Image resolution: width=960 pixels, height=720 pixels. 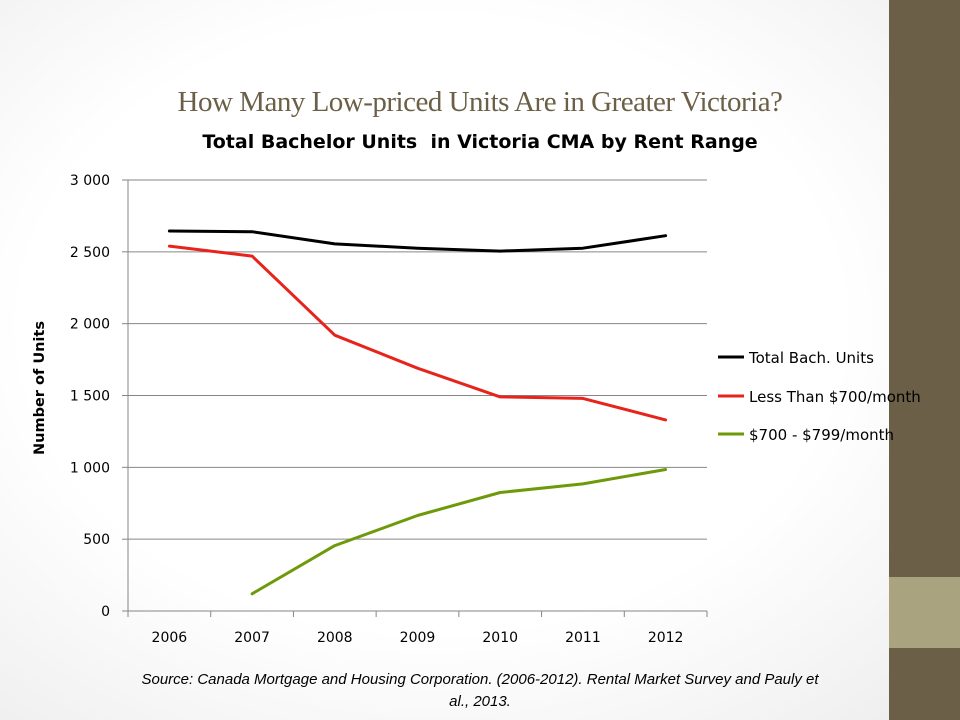 I want to click on y-tick-label: 500, so click(x=96, y=540).